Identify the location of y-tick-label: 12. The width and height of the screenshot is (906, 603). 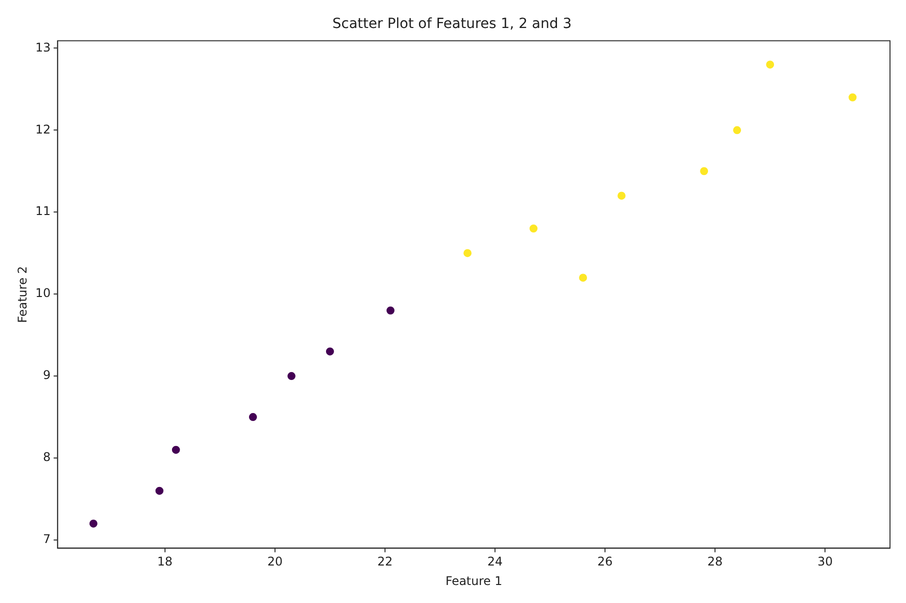
(43, 129).